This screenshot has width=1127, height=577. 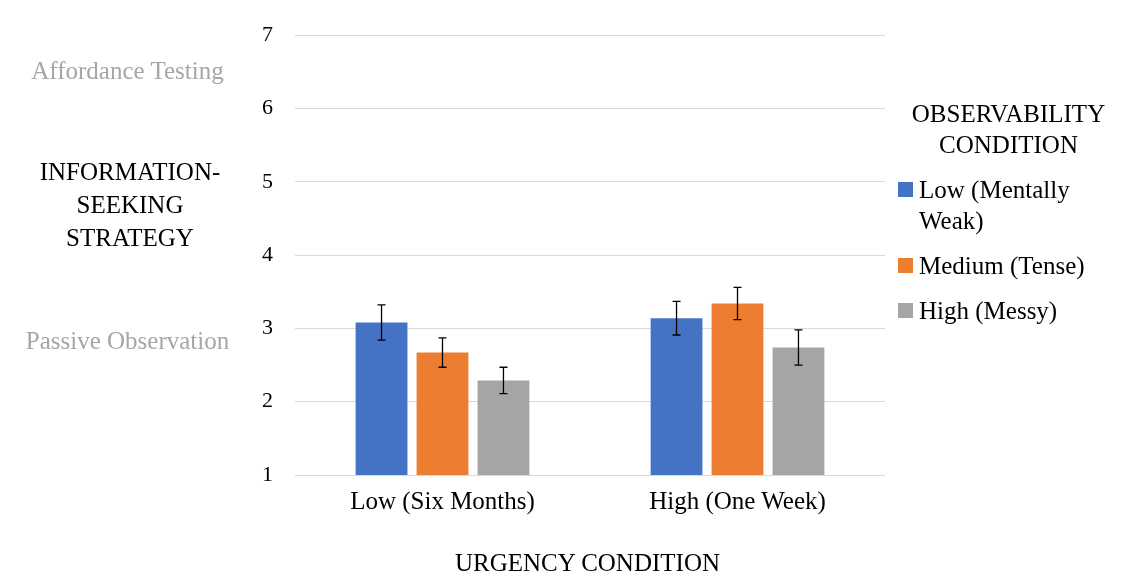 What do you see at coordinates (267, 253) in the screenshot?
I see `y-tick-label: 4` at bounding box center [267, 253].